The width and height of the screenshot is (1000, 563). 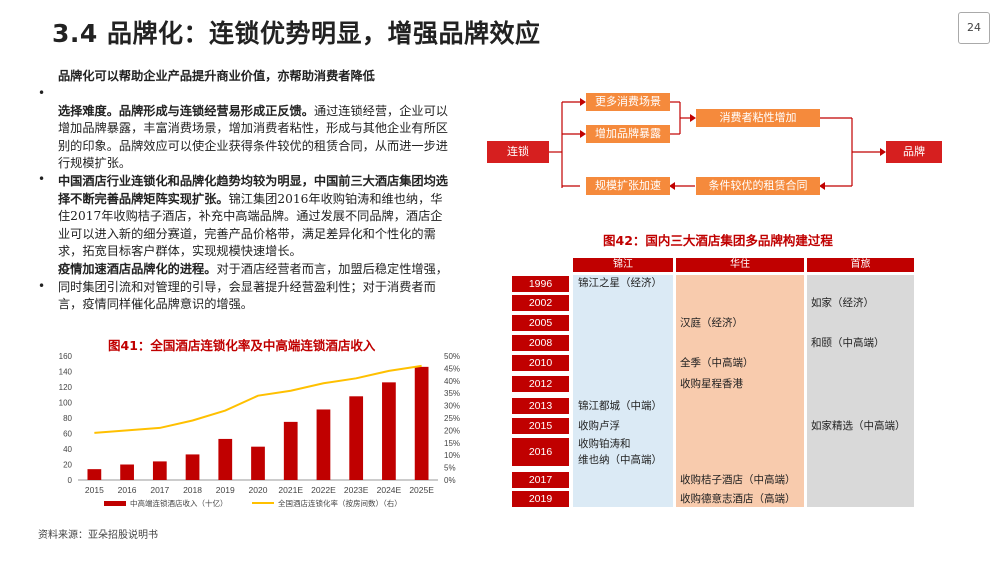 I want to click on figure-41-title: 图41：全国酒店连锁化率及中高端连锁酒店收入, so click(x=242, y=345).